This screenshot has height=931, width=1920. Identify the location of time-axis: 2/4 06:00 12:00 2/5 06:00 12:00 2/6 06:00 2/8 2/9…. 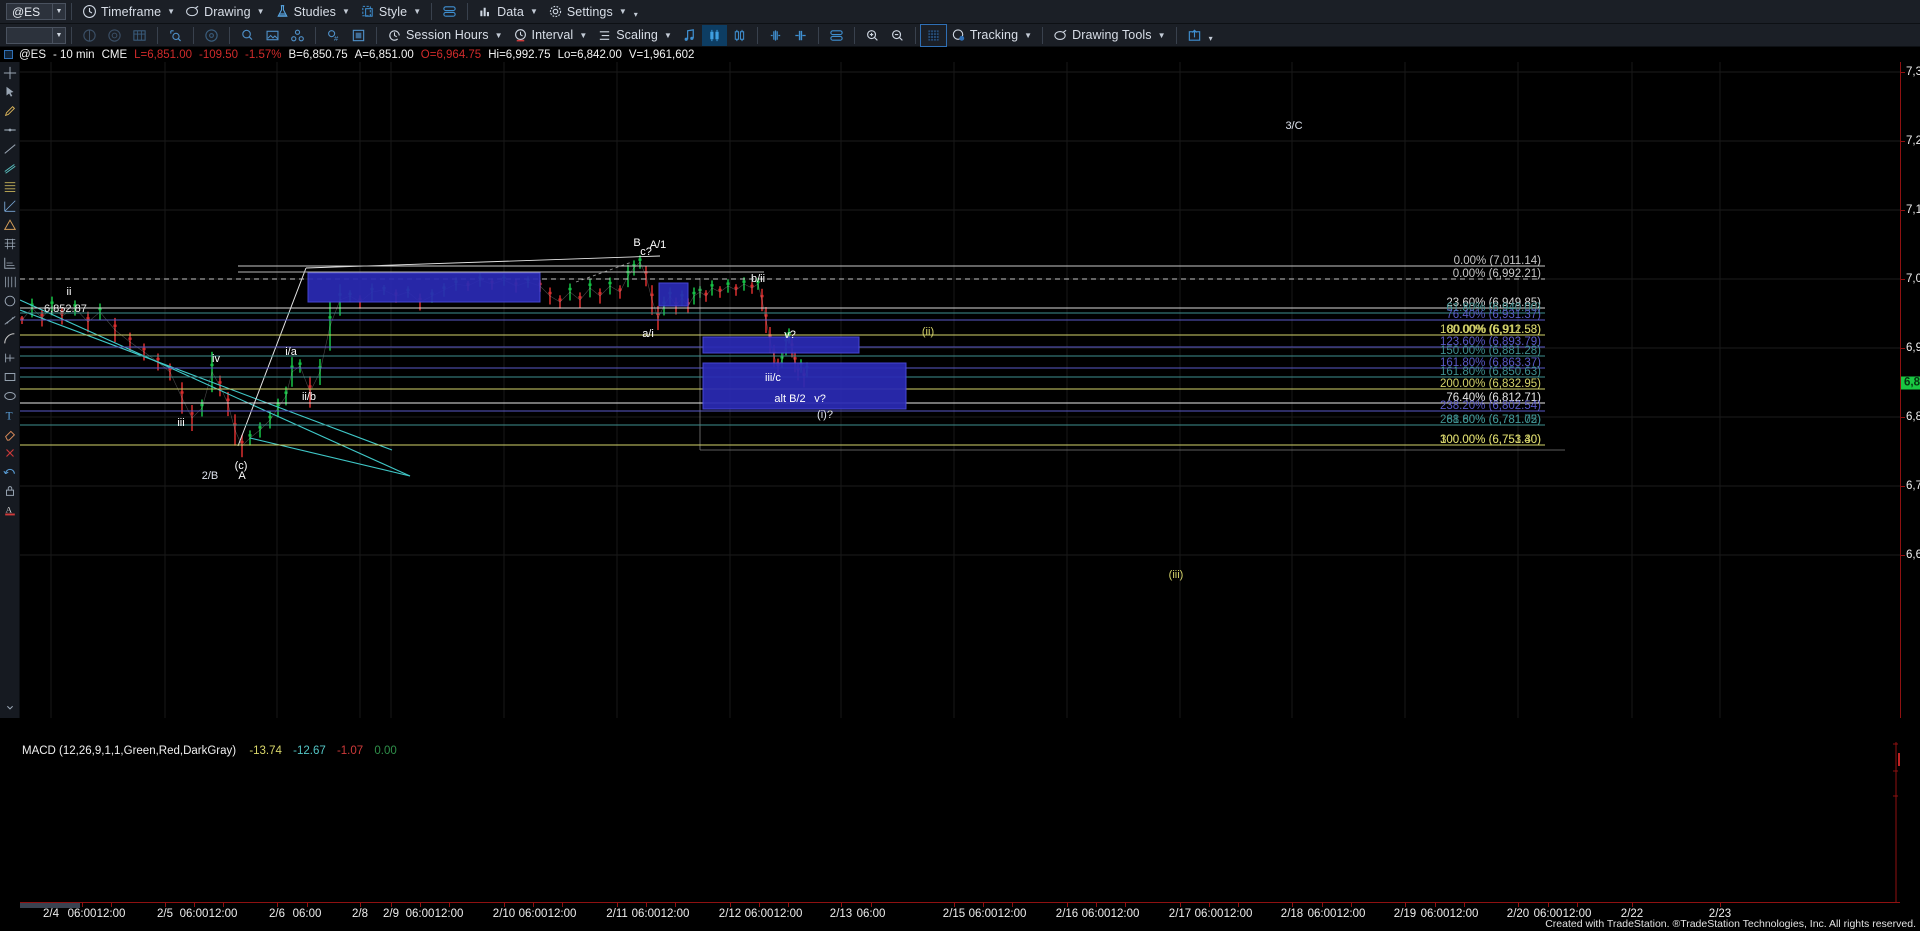
(960, 912).